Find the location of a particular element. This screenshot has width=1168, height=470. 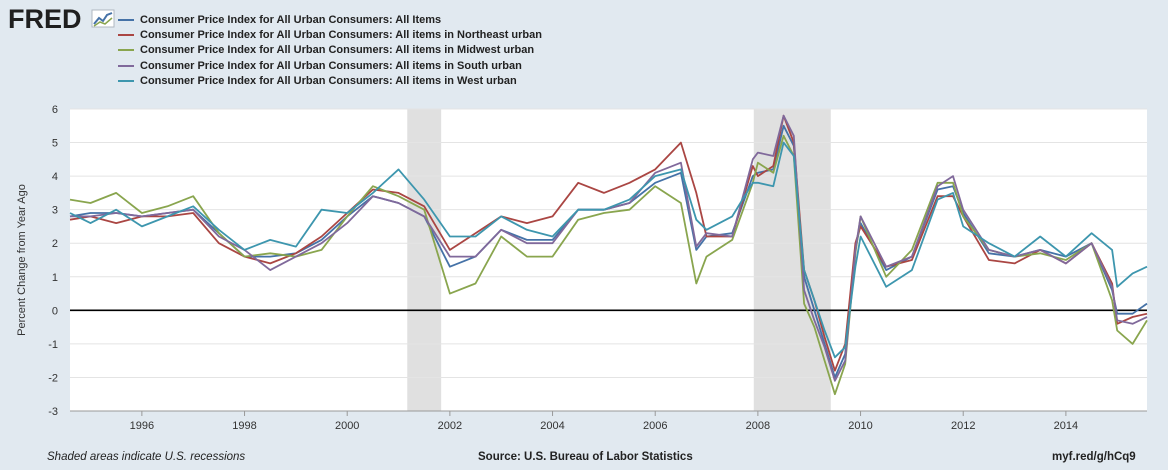

recession-footnote: Shaded areas indicate U.S. recessions is located at coordinates (146, 457).